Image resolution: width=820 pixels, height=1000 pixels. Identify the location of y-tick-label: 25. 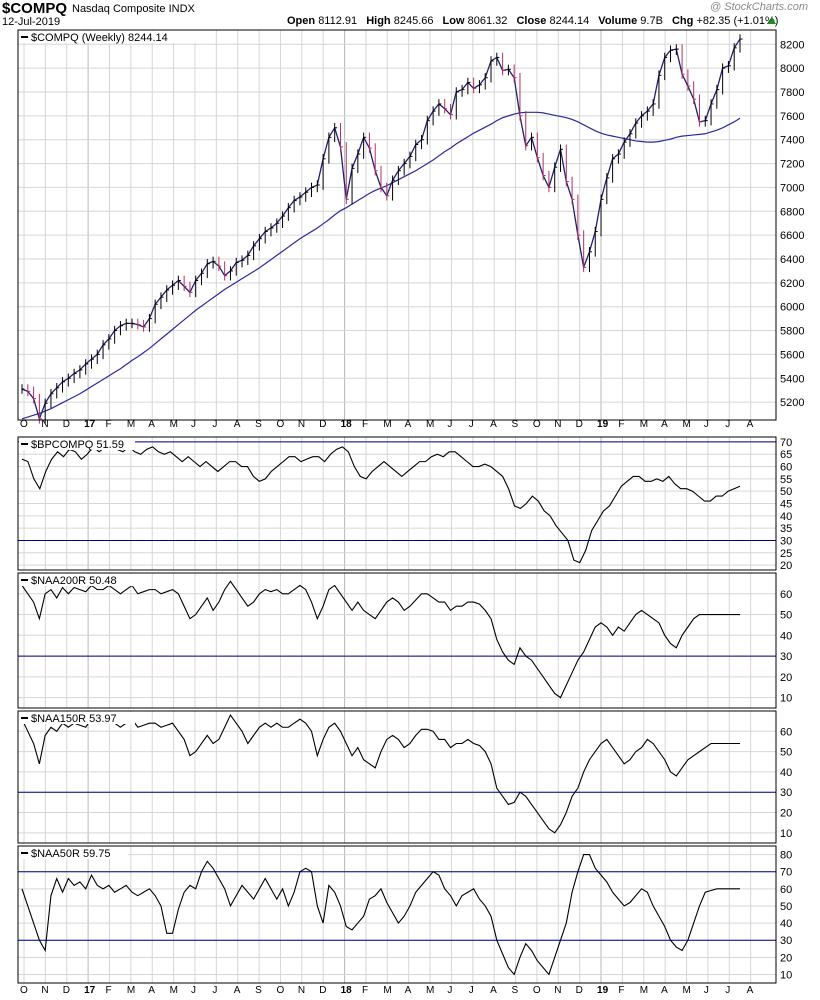
(786, 554).